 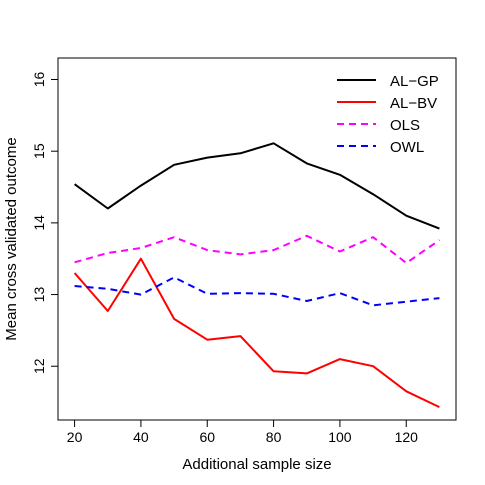 I want to click on x-axis: 20 40 60 80 100 120, so click(x=243, y=432).